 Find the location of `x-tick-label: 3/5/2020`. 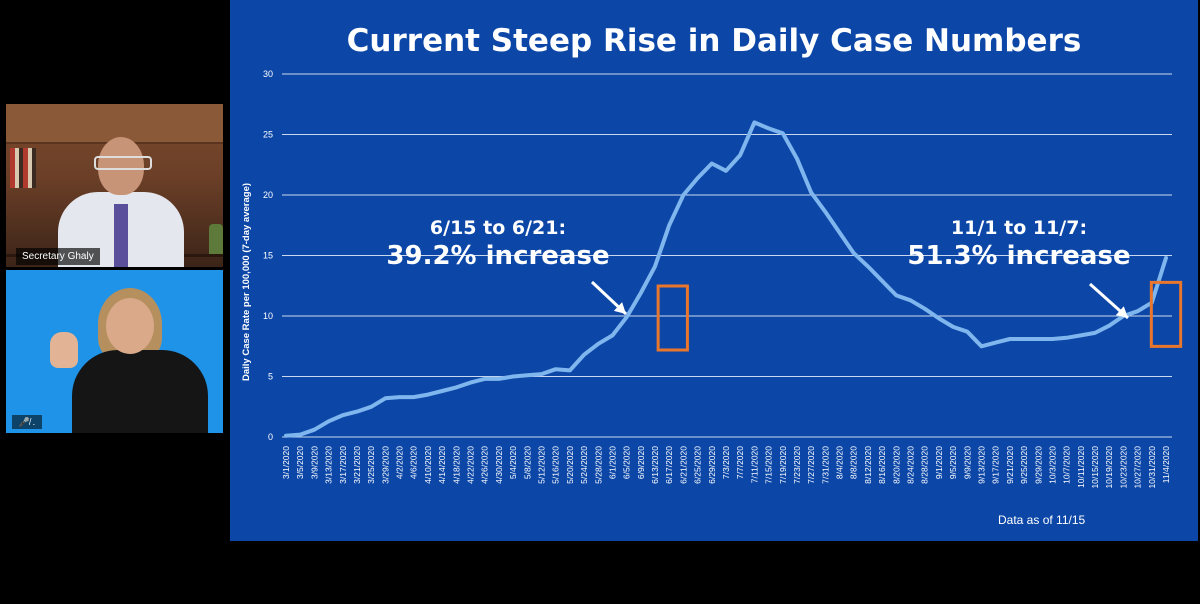

x-tick-label: 3/5/2020 is located at coordinates (300, 462).